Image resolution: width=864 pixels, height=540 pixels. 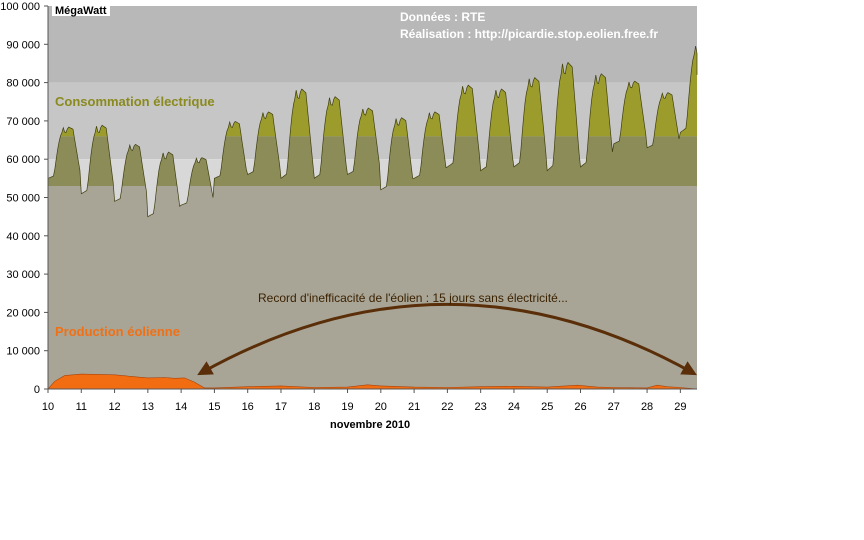 What do you see at coordinates (214, 407) in the screenshot?
I see `x-tick-label: 15` at bounding box center [214, 407].